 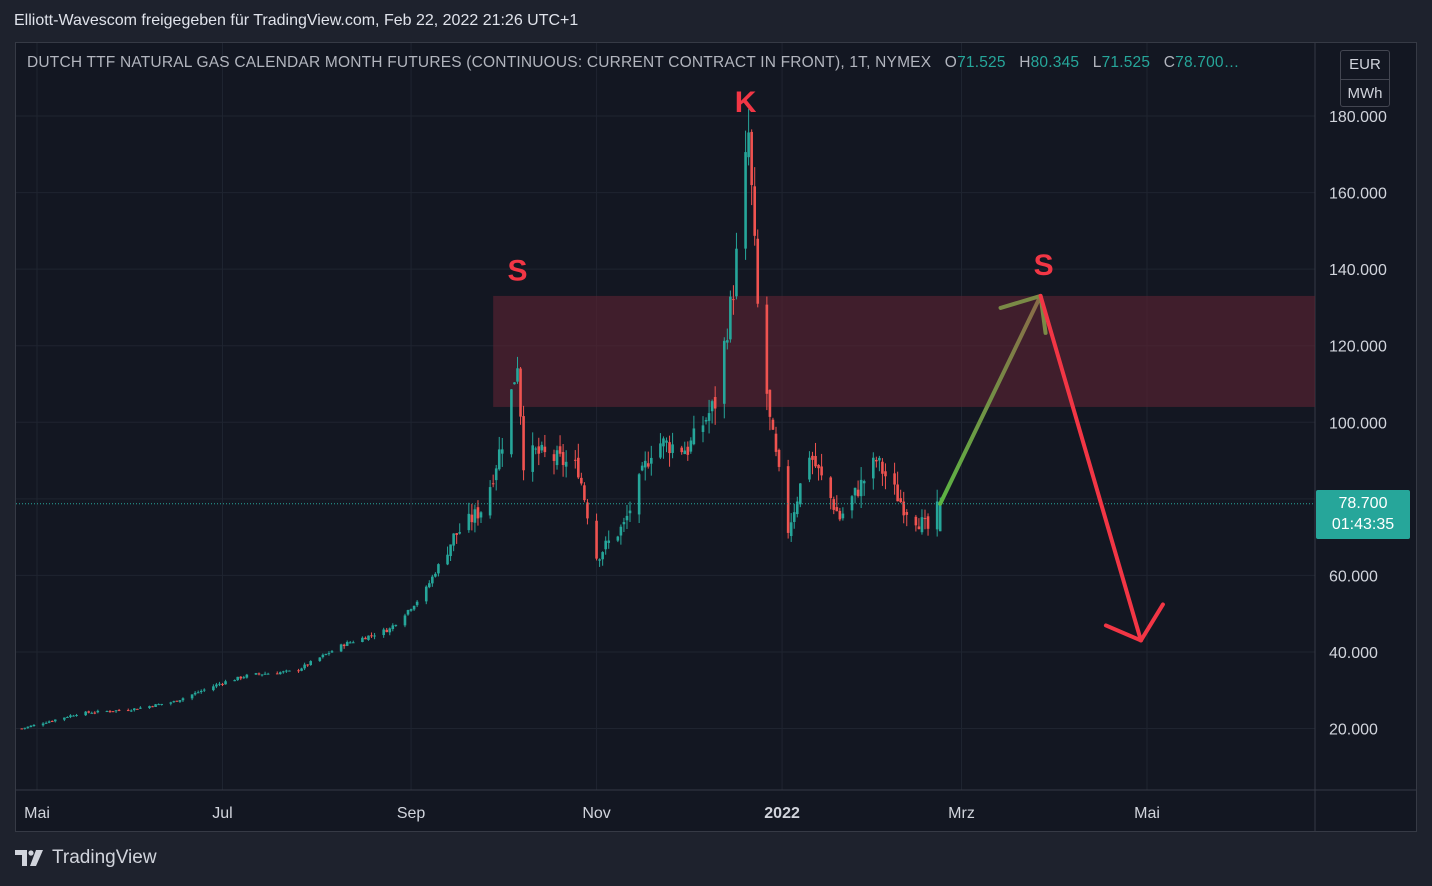 I want to click on resistance-zone, so click(x=904, y=351).